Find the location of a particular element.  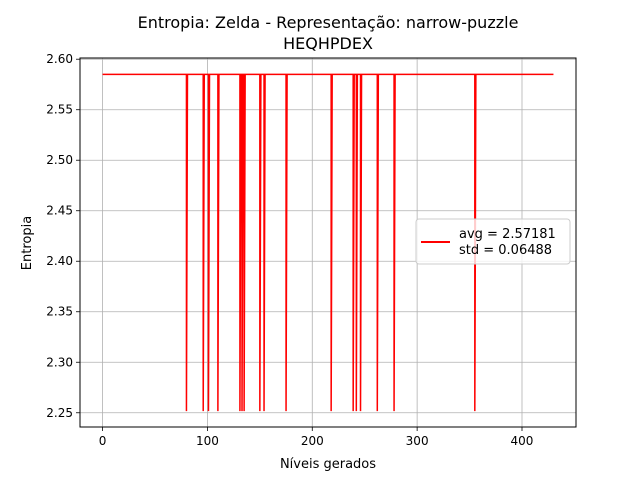

legend-box is located at coordinates (493, 241).